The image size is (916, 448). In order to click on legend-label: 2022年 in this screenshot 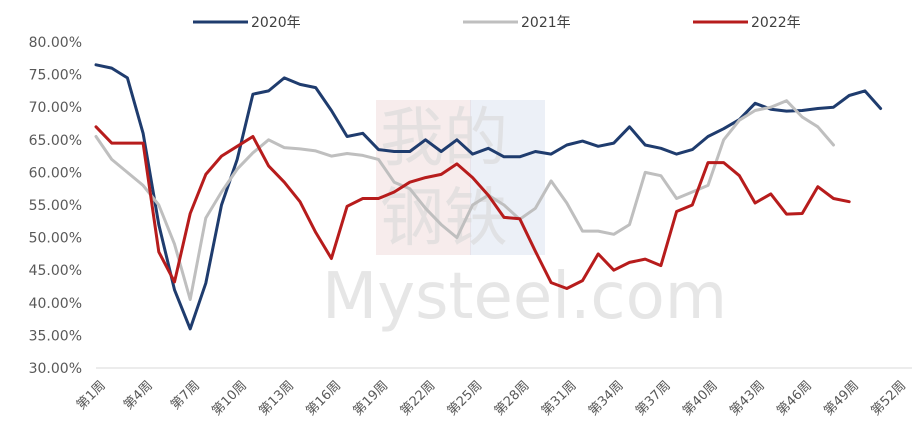, I will do `click(776, 23)`.